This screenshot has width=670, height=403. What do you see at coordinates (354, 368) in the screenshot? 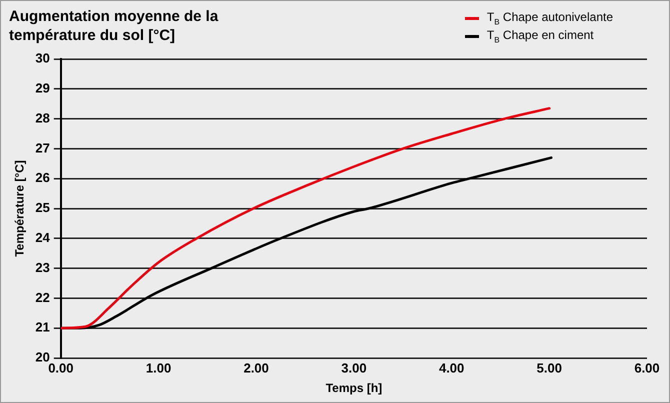
I see `x-tick-label: 3.00` at bounding box center [354, 368].